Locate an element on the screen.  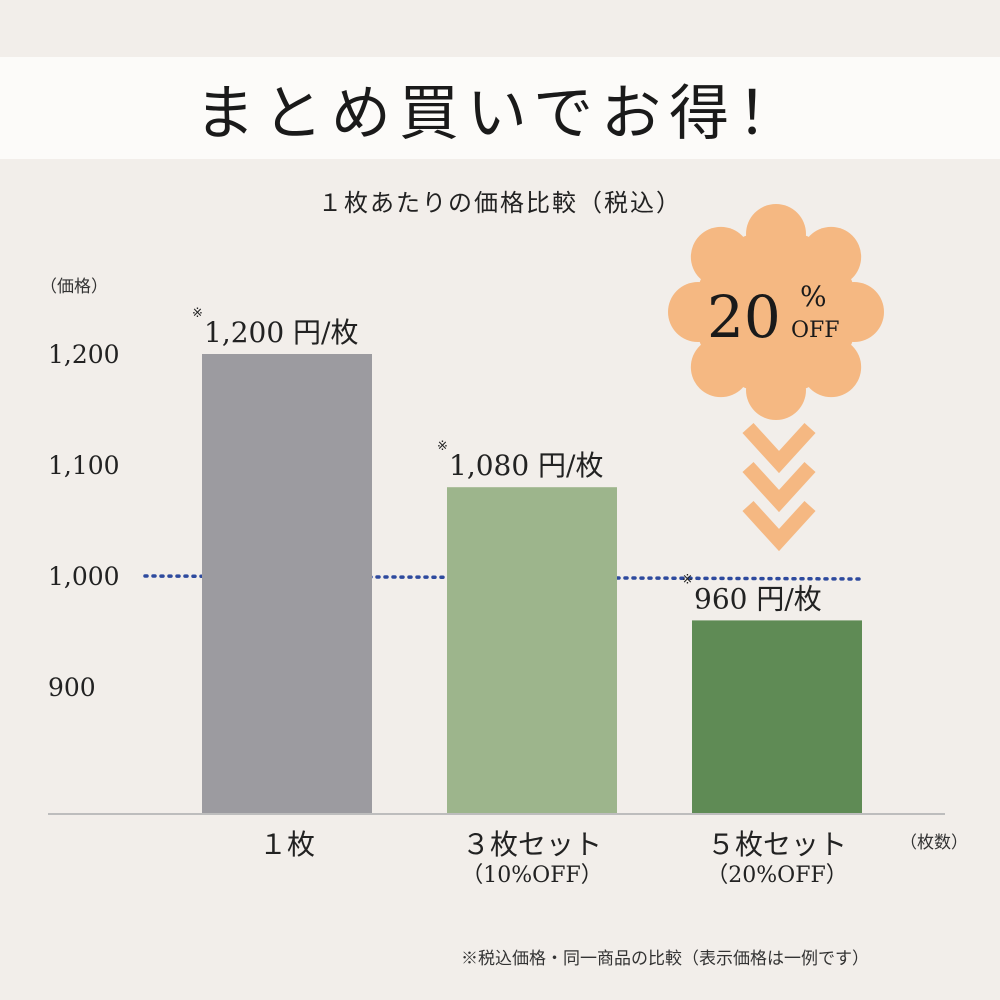
category-label: ３枚セット is located at coordinates (532, 844).